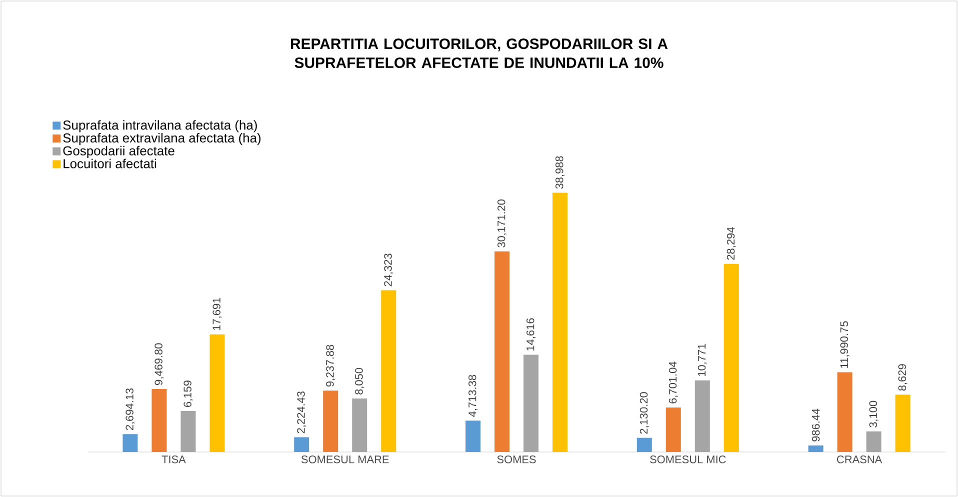  Describe the element at coordinates (331, 365) in the screenshot. I see `data-label: 9,237.88` at that location.